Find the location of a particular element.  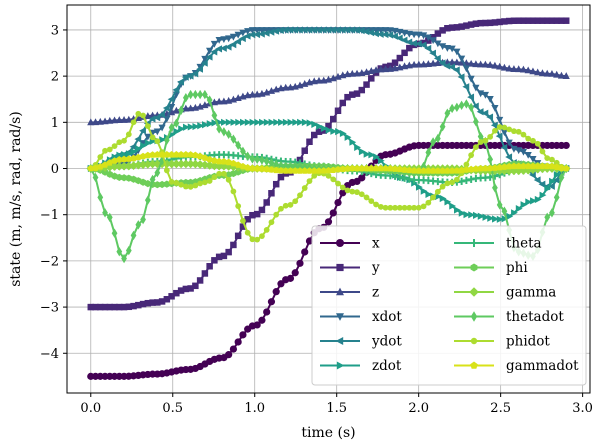

data-point-gamma is located at coordinates (528, 170).